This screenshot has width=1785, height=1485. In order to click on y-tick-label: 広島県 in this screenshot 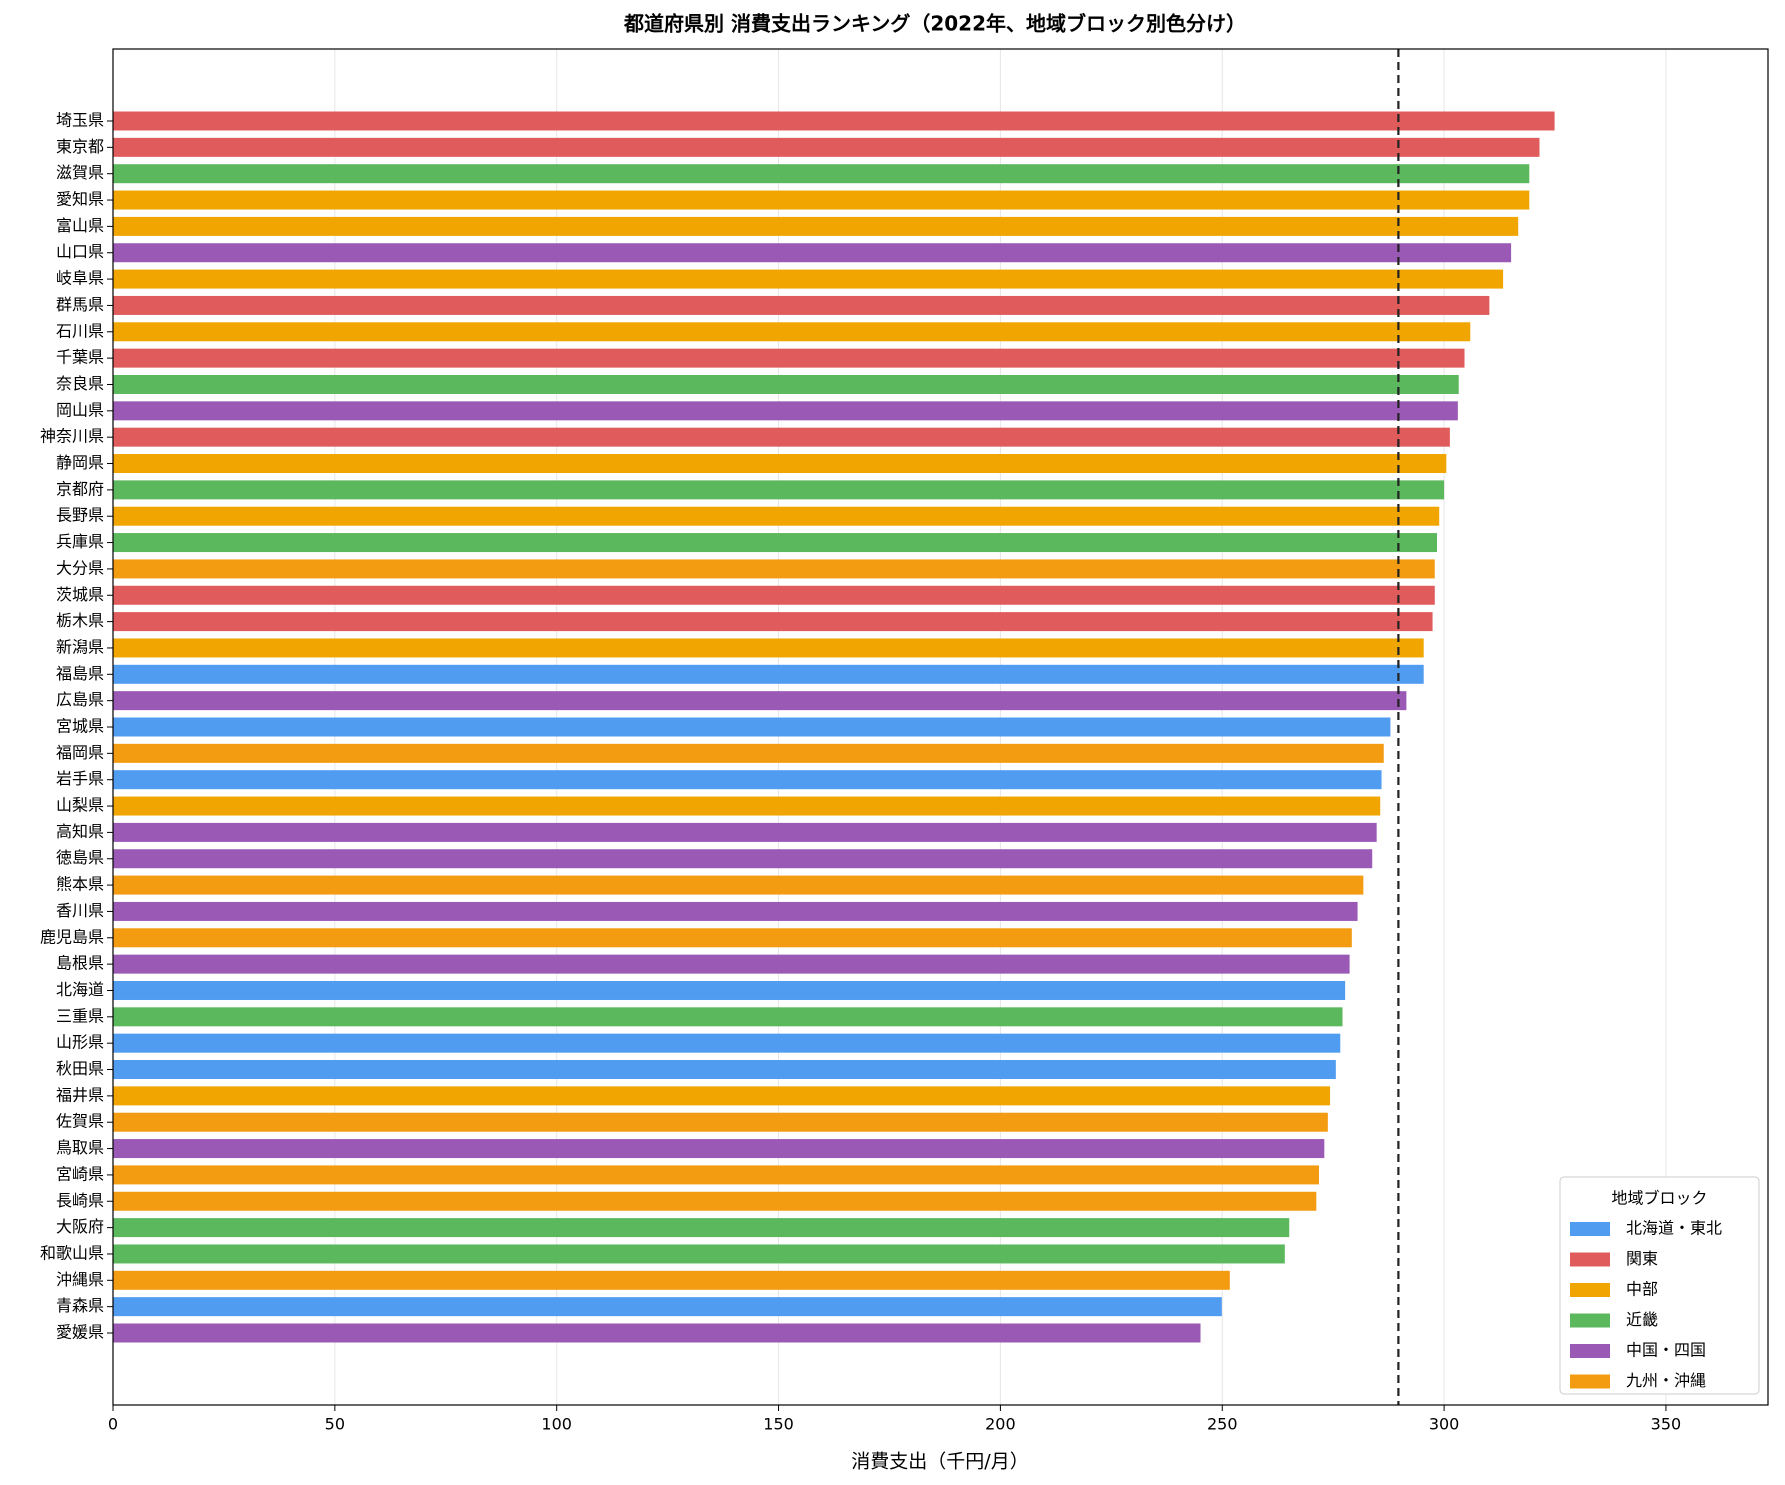, I will do `click(80, 699)`.